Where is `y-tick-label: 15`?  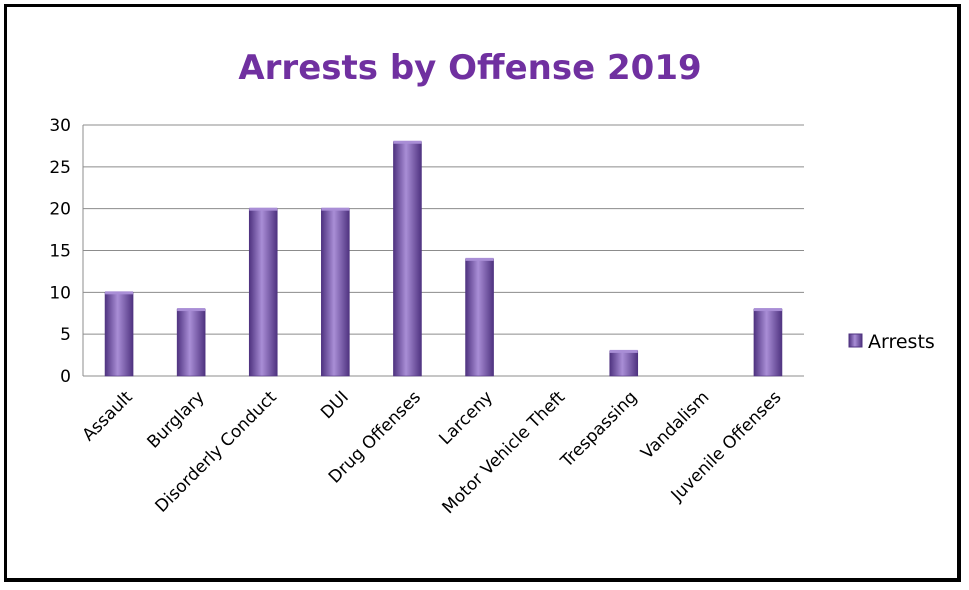
y-tick-label: 15 is located at coordinates (60, 252).